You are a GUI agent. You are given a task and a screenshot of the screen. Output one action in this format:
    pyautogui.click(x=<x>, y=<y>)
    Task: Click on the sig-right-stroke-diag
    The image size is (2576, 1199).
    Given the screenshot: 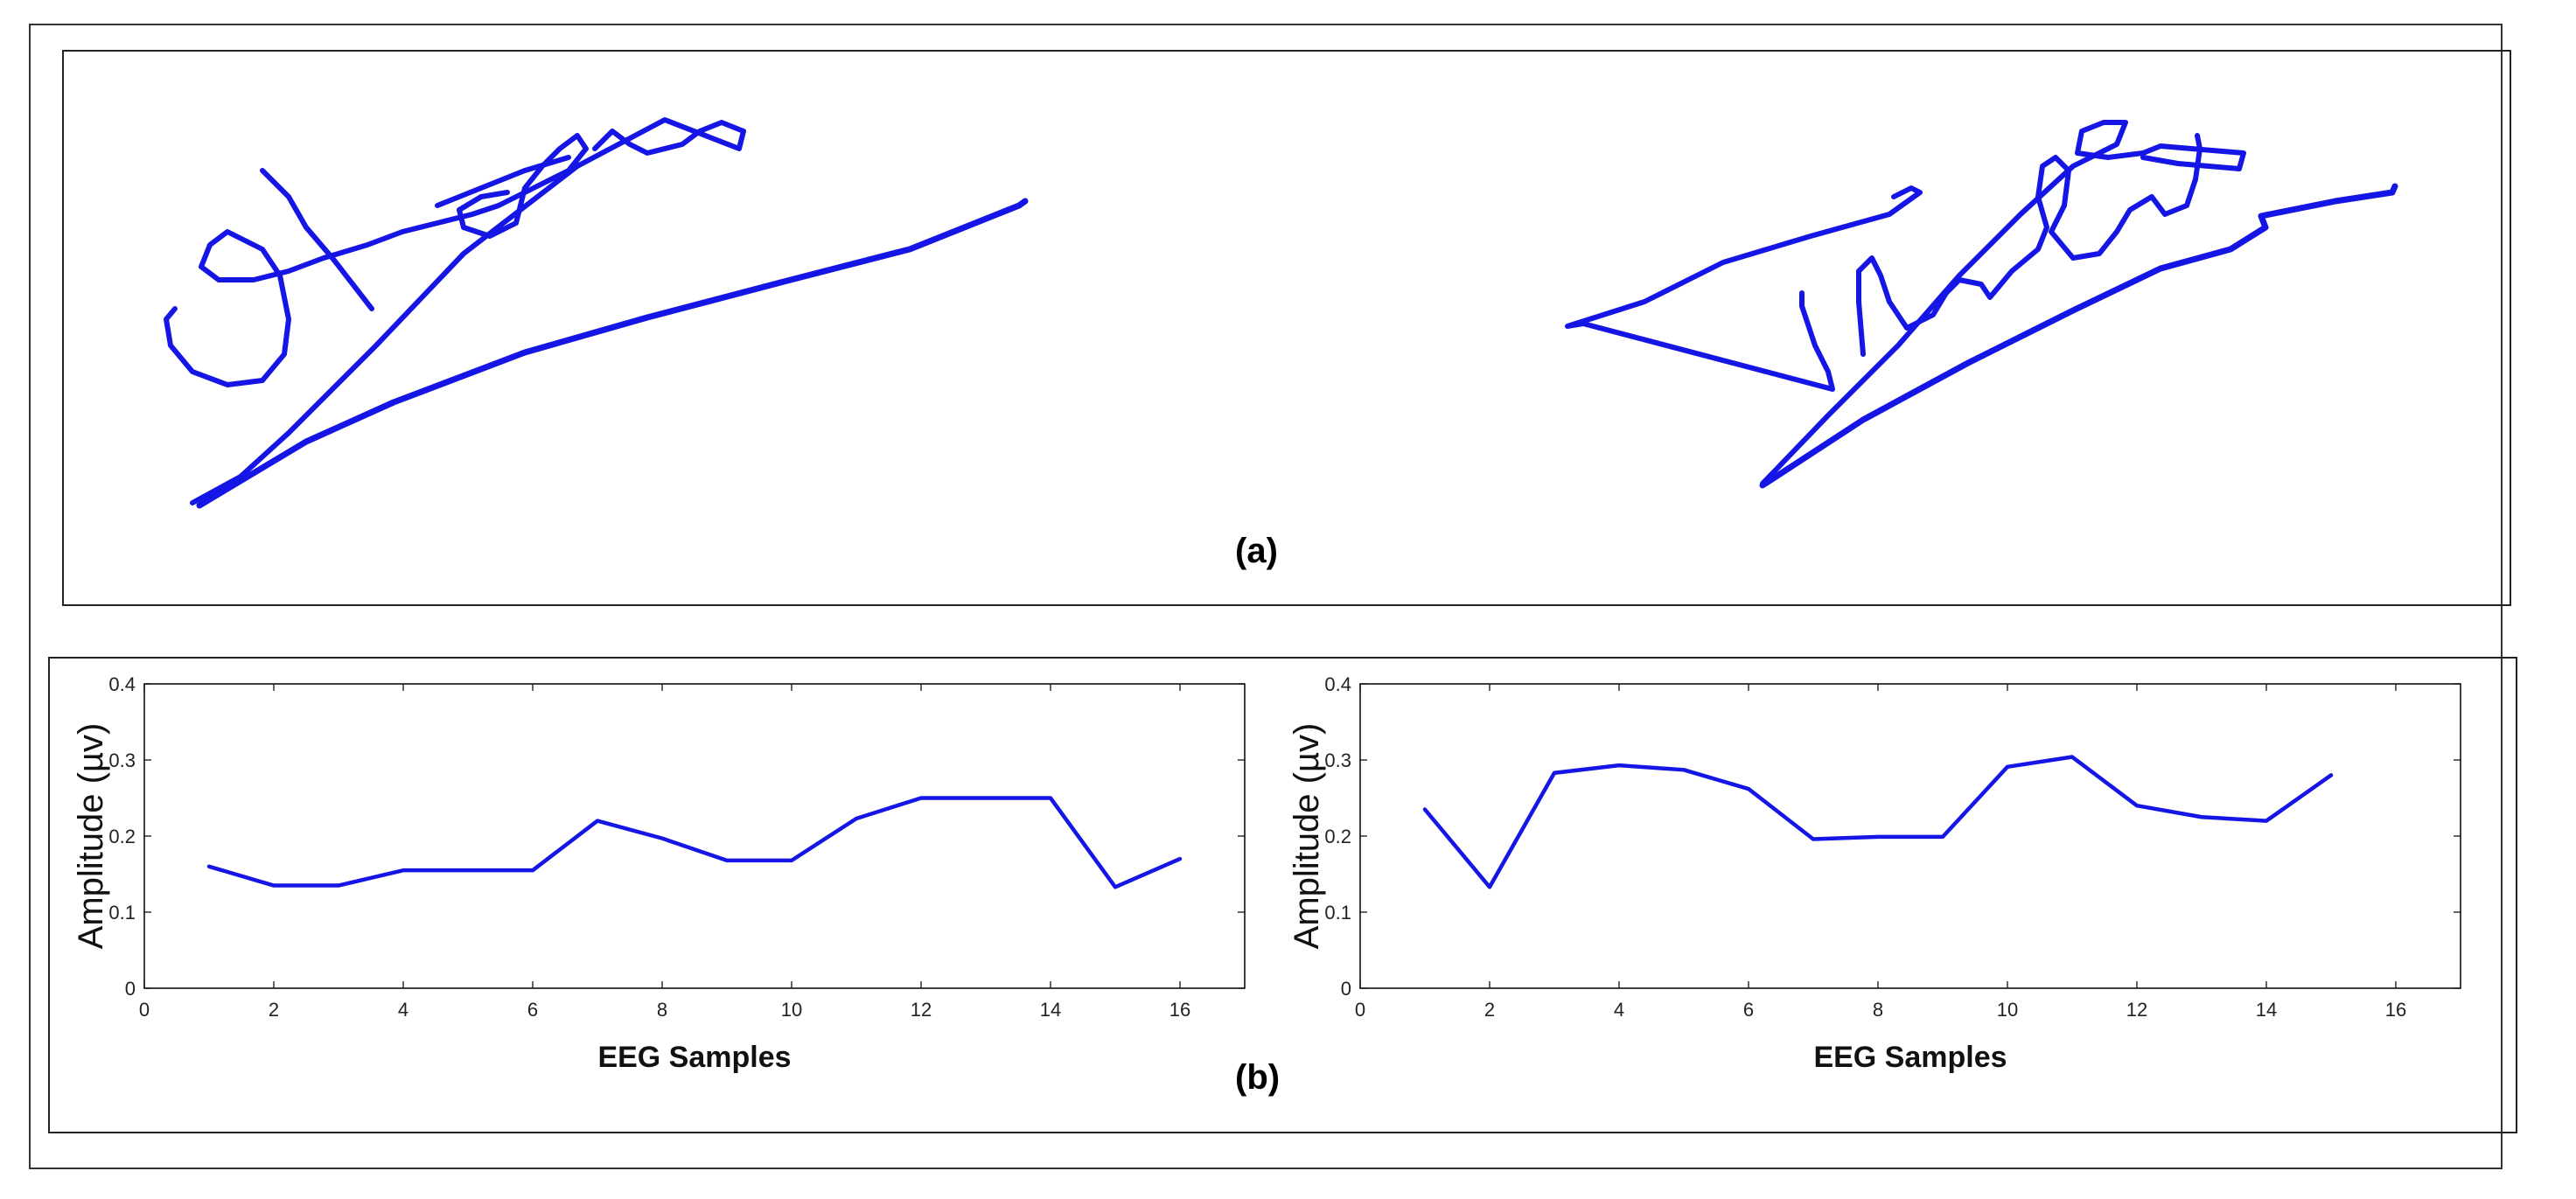 What is the action you would take?
    pyautogui.click(x=2003, y=303)
    